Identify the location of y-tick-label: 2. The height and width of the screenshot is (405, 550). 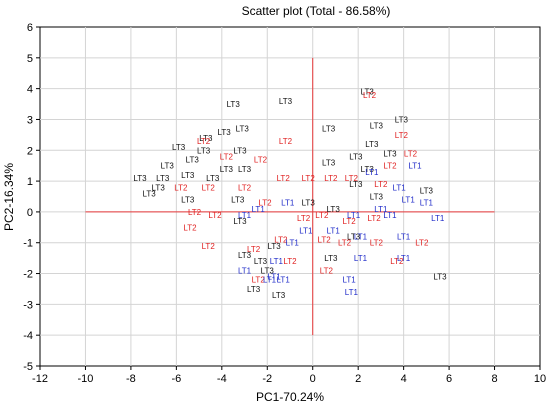
(30, 151).